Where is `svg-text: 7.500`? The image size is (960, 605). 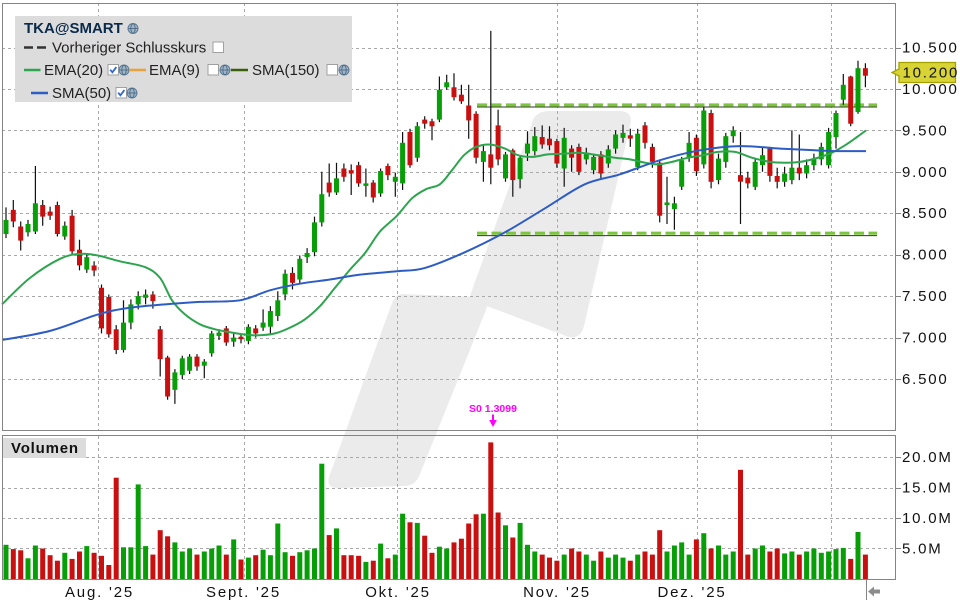
svg-text: 7.500 is located at coordinates (925, 296).